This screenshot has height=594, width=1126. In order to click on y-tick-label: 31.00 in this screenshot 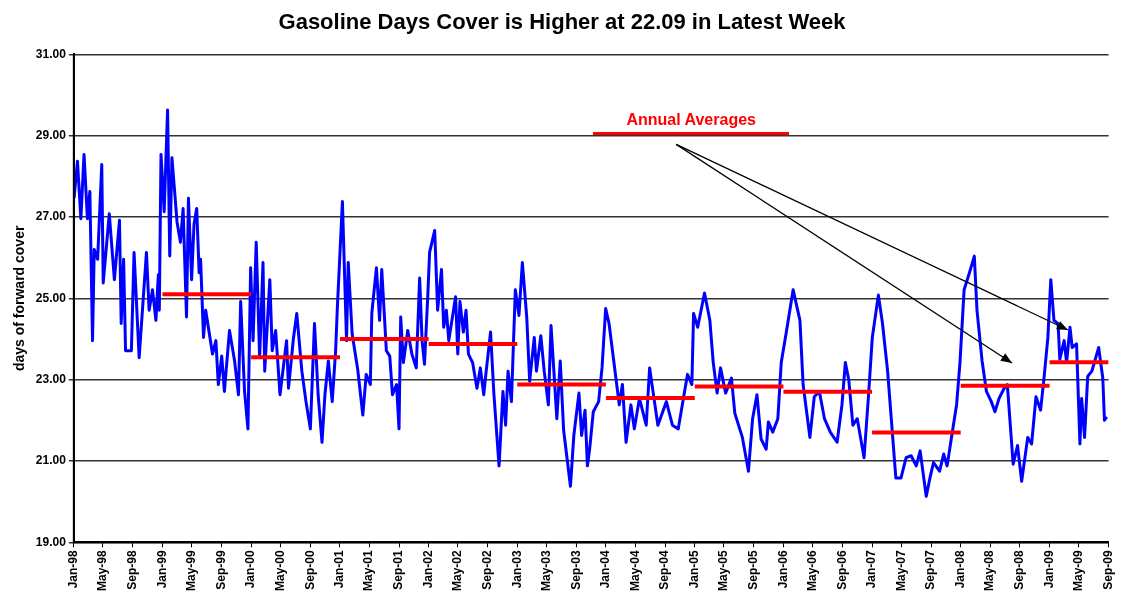, I will do `click(51, 53)`.